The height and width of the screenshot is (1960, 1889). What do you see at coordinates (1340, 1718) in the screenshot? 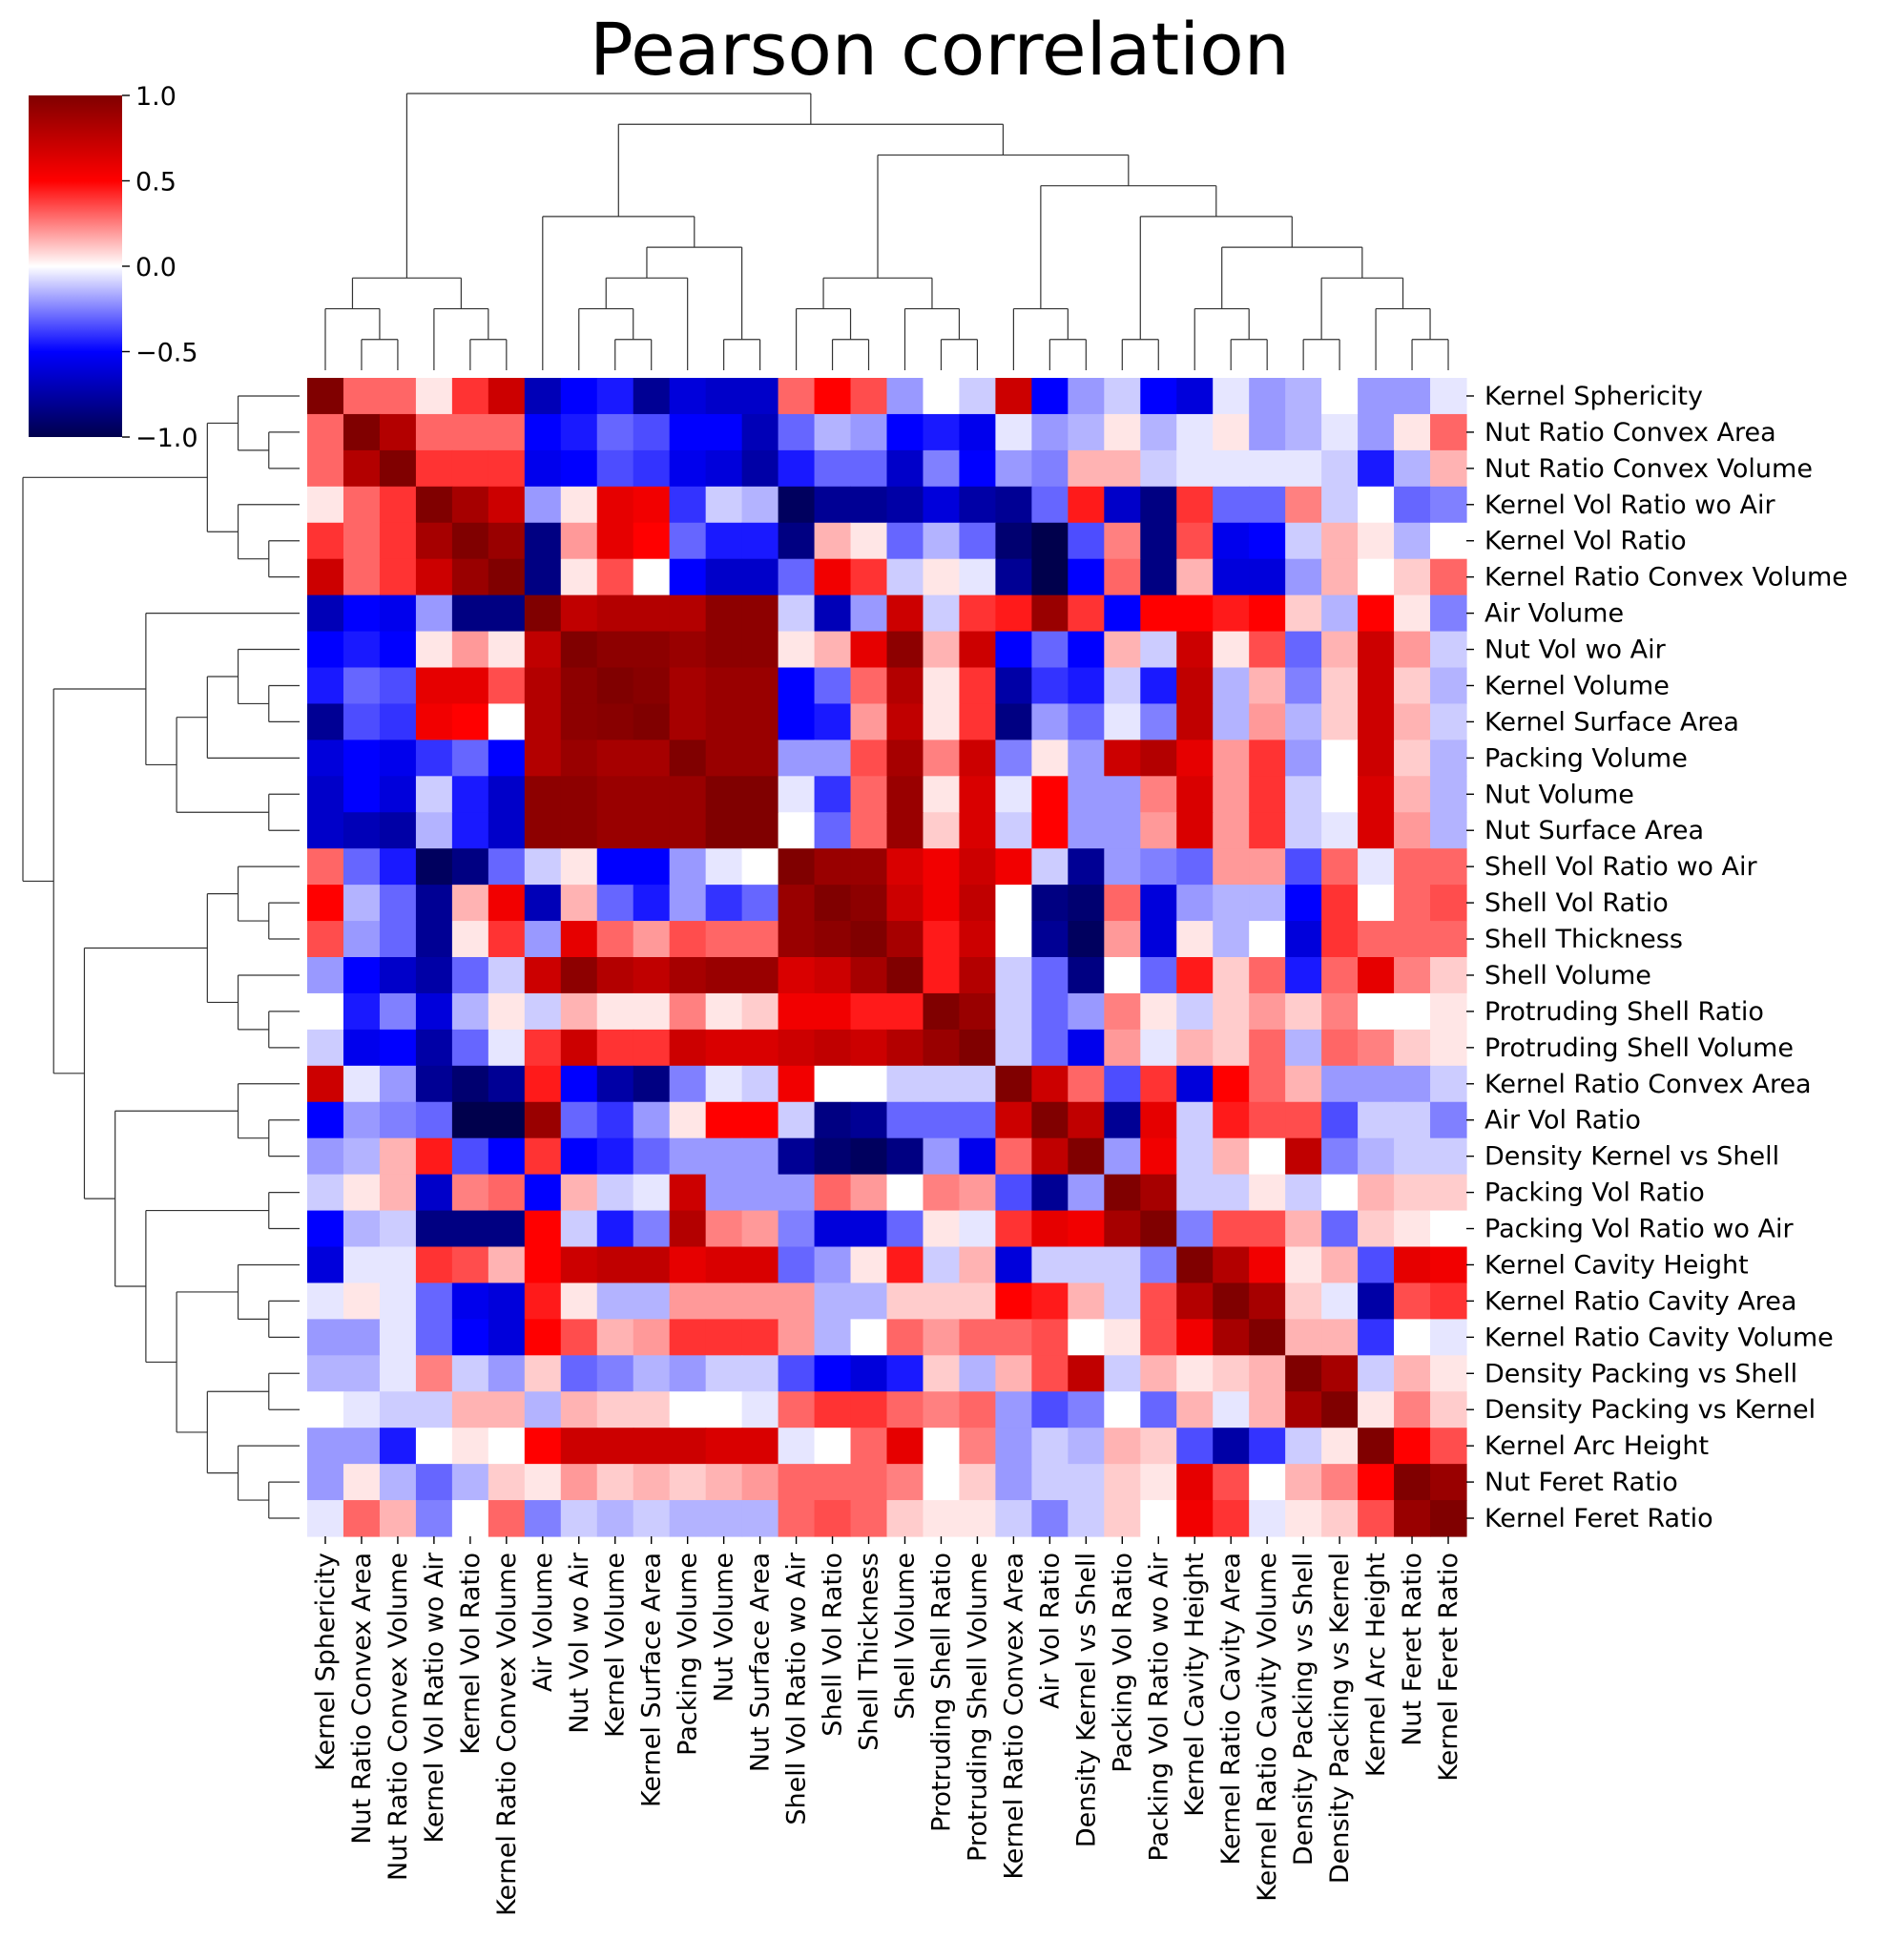
I see `column-label-density-packing-vs-kernel: Density Packing vs Kernel` at bounding box center [1340, 1718].